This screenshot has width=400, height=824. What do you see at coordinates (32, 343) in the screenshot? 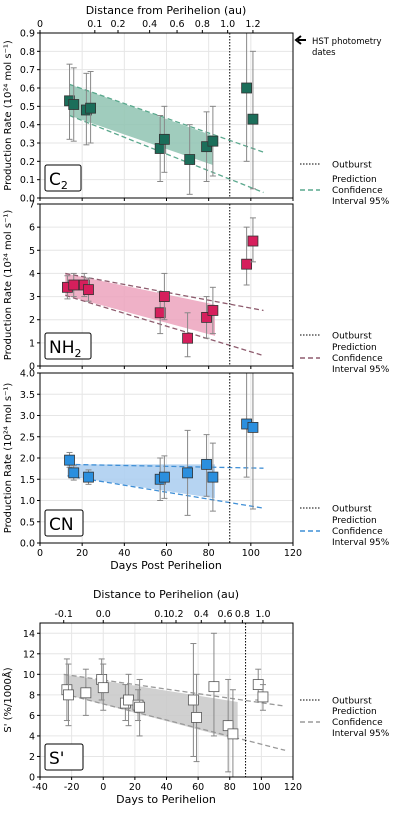
I see `y-tick-label: 1` at bounding box center [32, 343].